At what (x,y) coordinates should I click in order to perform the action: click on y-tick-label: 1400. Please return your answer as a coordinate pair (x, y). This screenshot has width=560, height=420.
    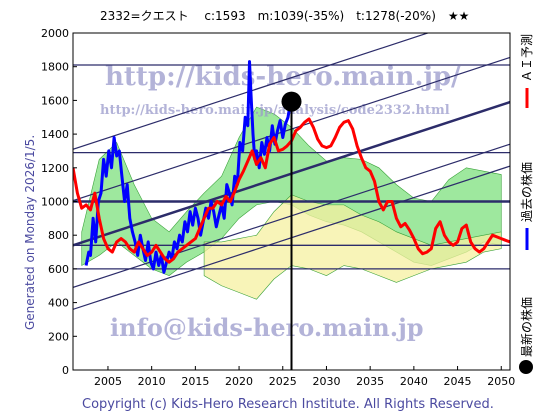
    Looking at the image, I should click on (55, 134).